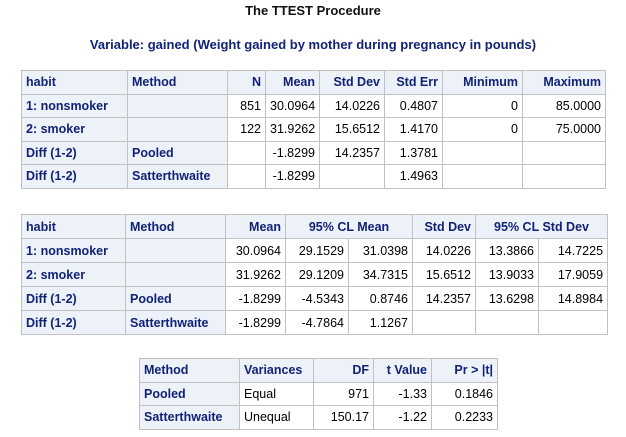  I want to click on cell-variances: Equal, so click(276, 393).